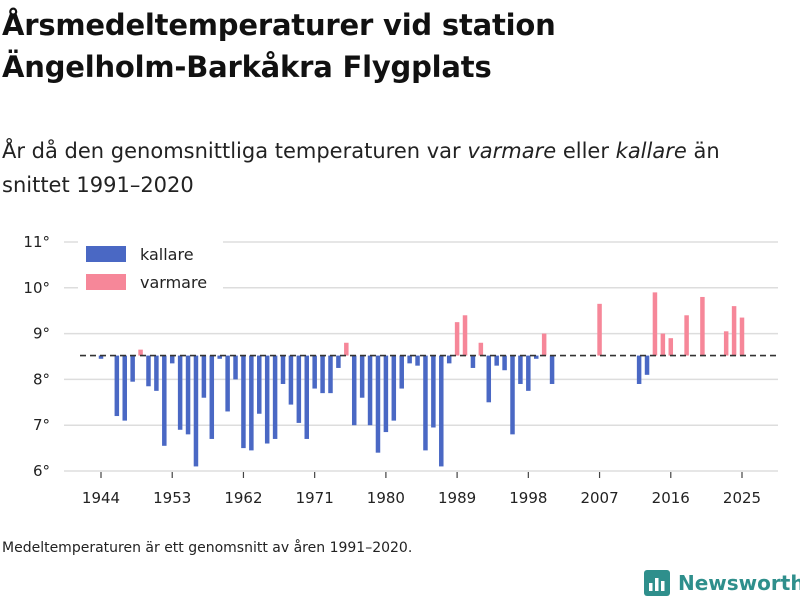 The width and height of the screenshot is (800, 600). What do you see at coordinates (639, 369) in the screenshot?
I see `bar-2012` at bounding box center [639, 369].